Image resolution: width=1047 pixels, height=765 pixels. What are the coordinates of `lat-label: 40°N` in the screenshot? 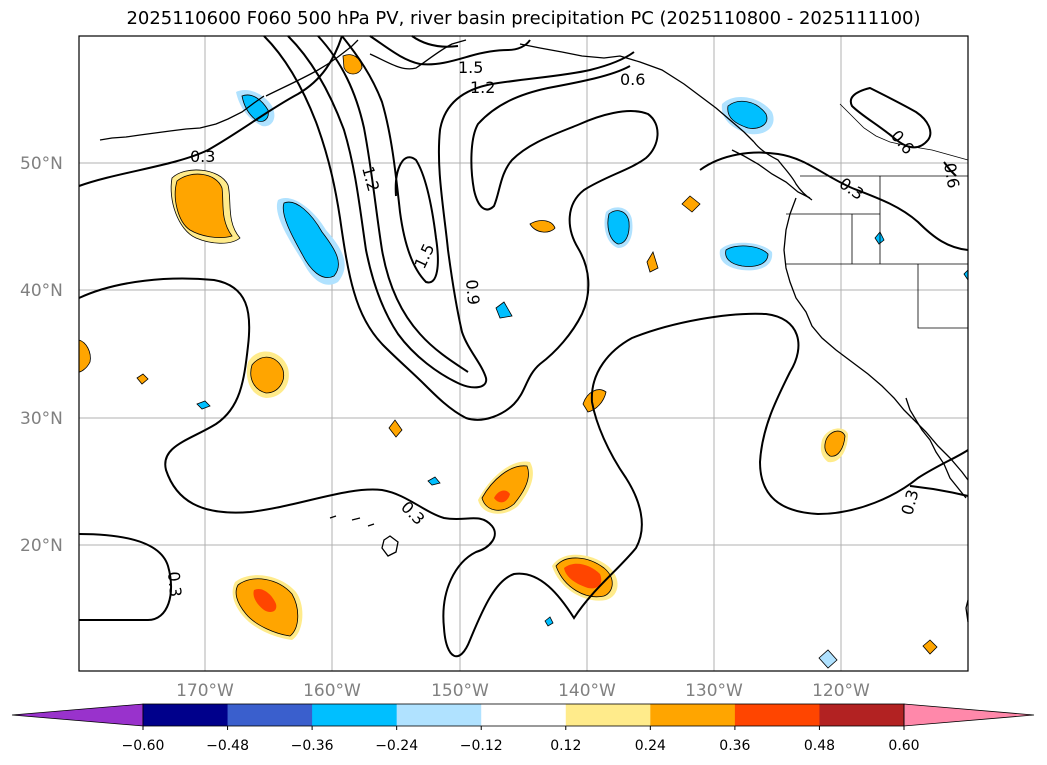 It's located at (41, 291).